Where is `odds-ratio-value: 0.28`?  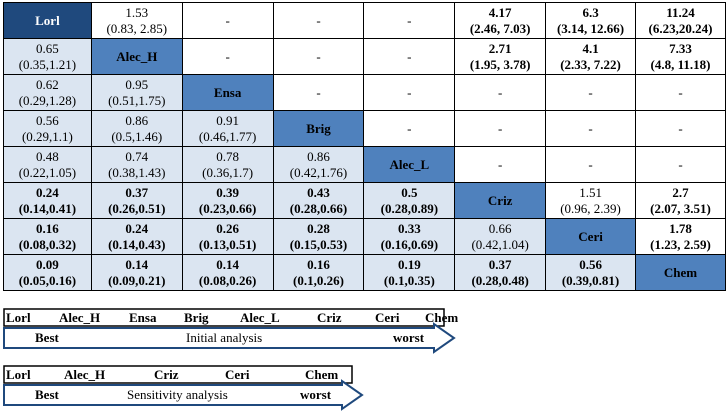 odds-ratio-value: 0.28 is located at coordinates (318, 228).